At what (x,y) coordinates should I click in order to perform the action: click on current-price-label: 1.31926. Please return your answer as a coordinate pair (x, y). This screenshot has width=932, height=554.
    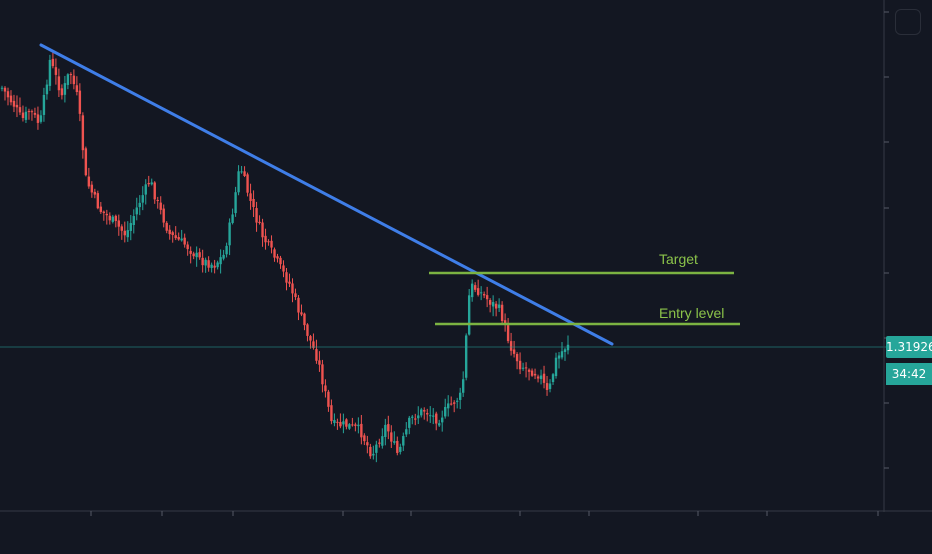
    Looking at the image, I should click on (909, 347).